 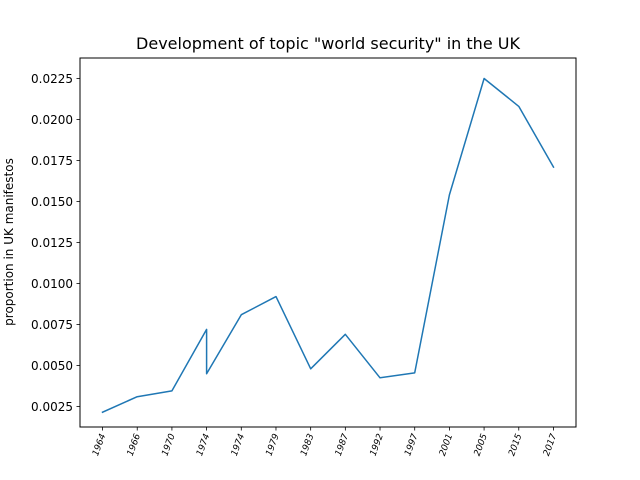 What do you see at coordinates (52, 161) in the screenshot?
I see `y-tick-label: 0.0175` at bounding box center [52, 161].